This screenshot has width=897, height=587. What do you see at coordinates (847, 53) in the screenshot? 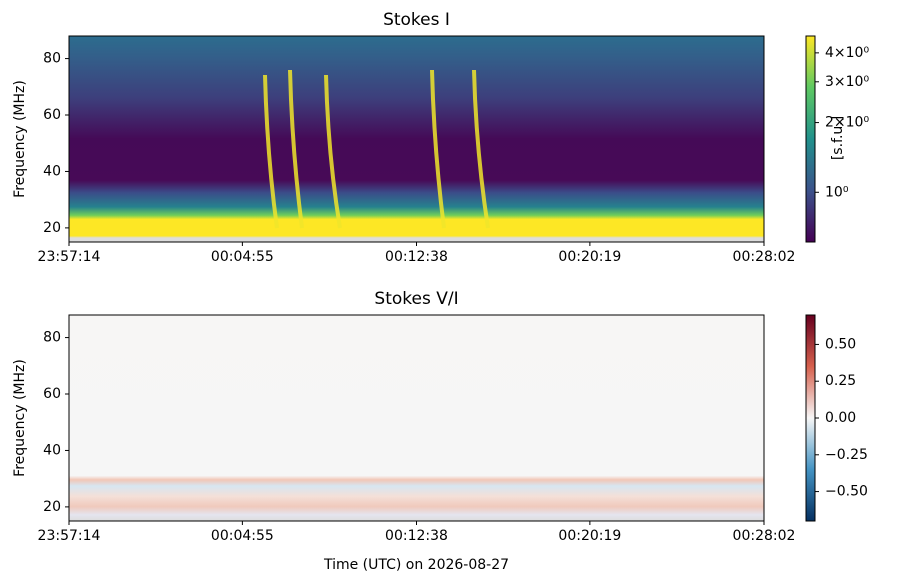
I see `colorbar-tick-label: 4×10⁰` at bounding box center [847, 53].